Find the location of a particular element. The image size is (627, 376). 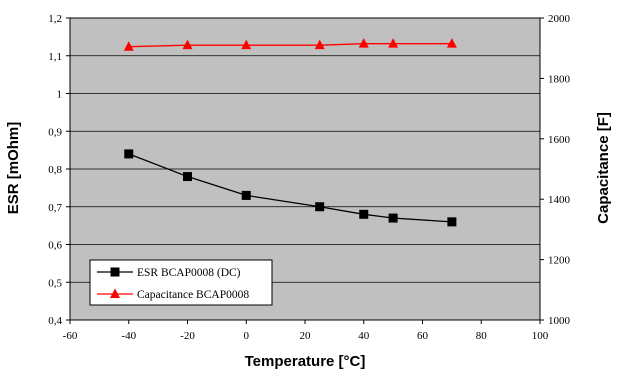

y-tick-label: 0,8 is located at coordinates (55, 170).